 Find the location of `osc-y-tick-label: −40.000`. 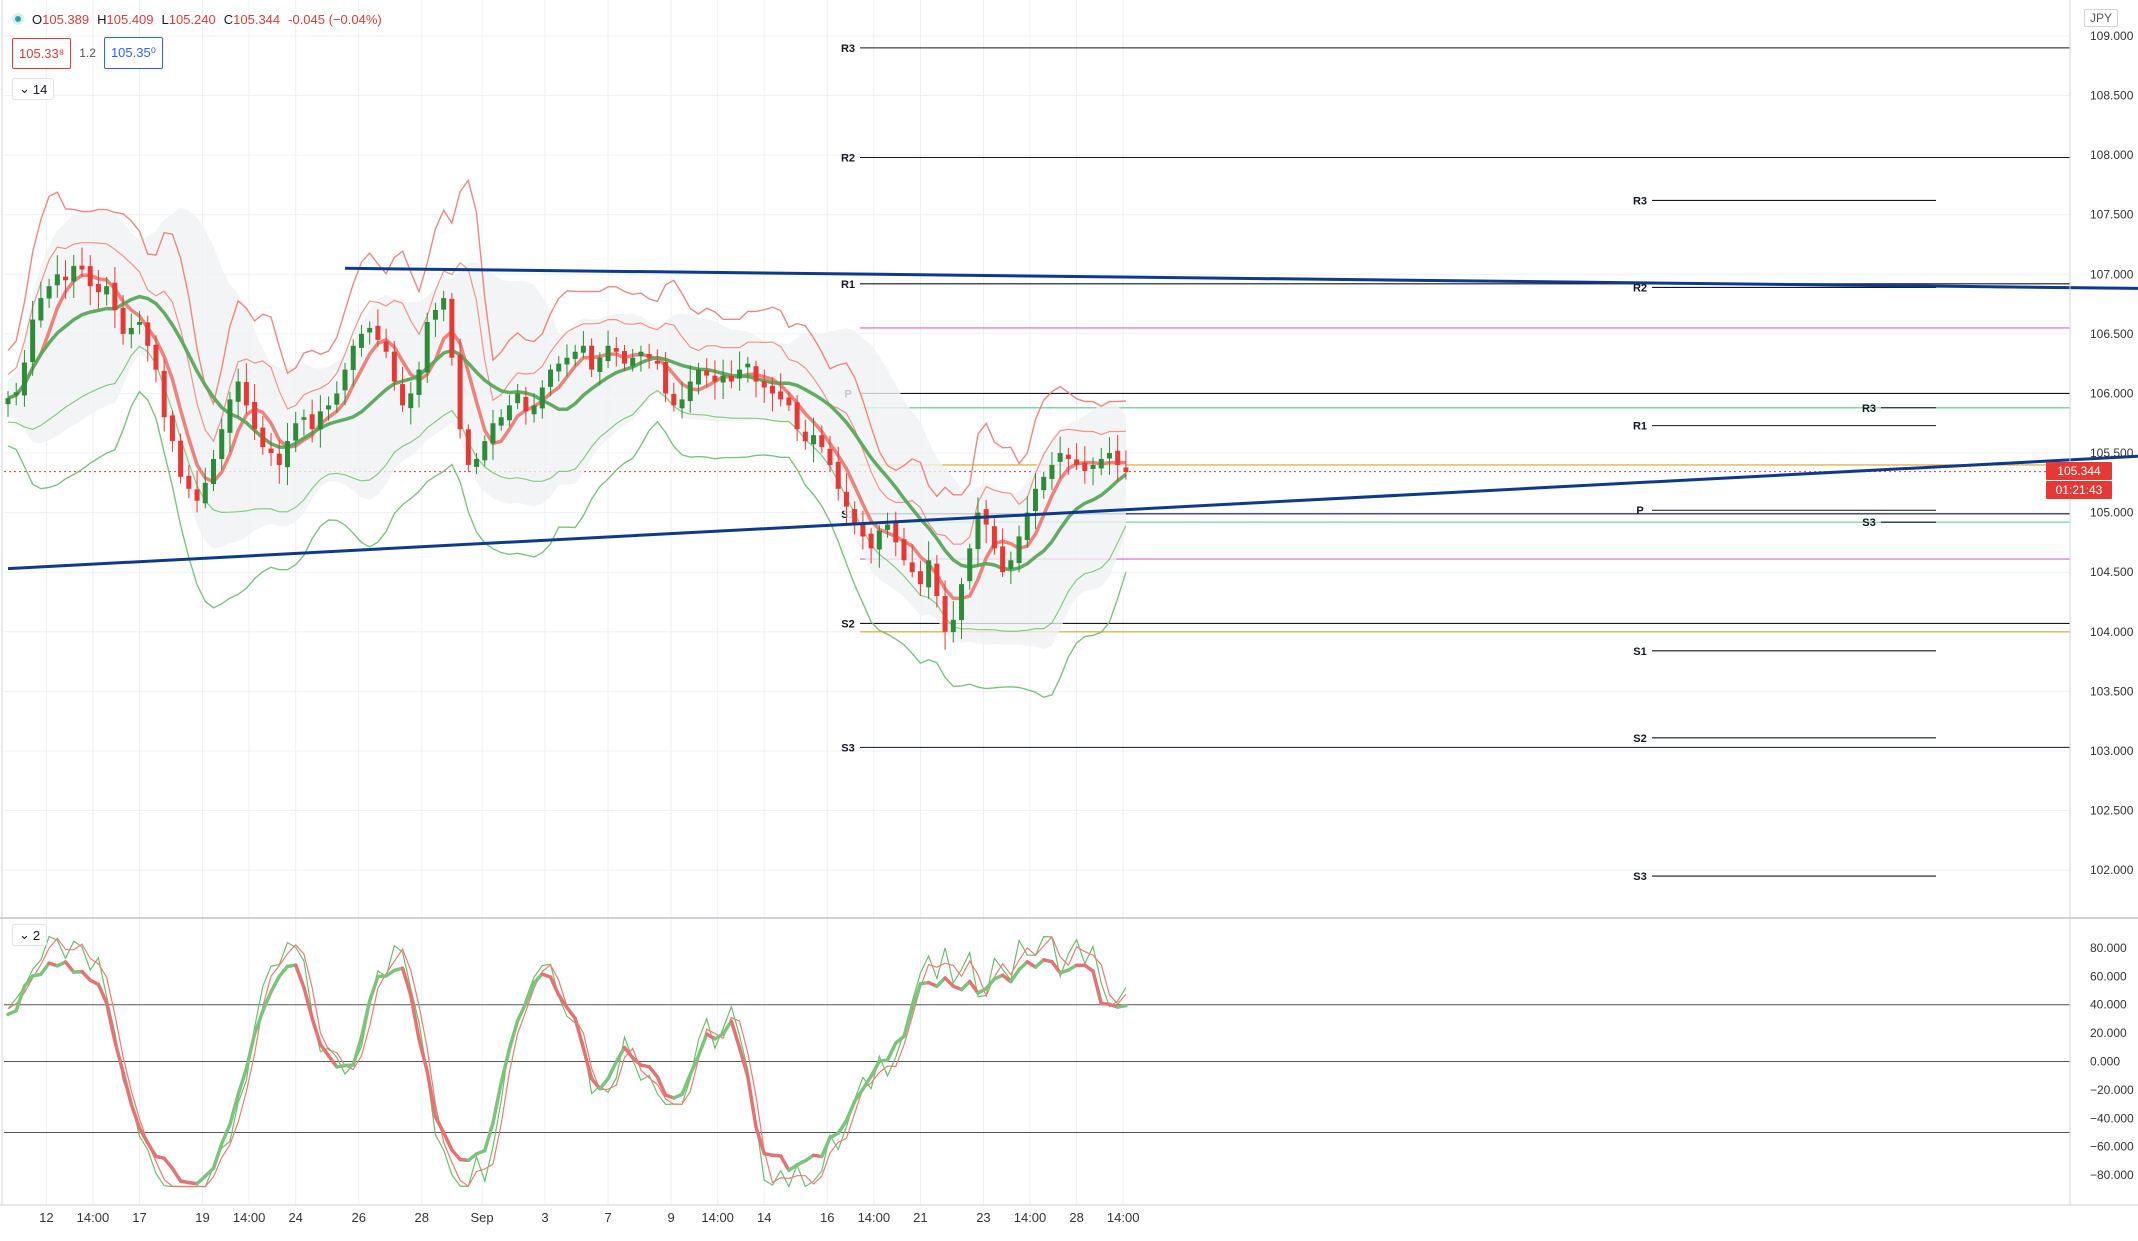

osc-y-tick-label: −40.000 is located at coordinates (2112, 1118).